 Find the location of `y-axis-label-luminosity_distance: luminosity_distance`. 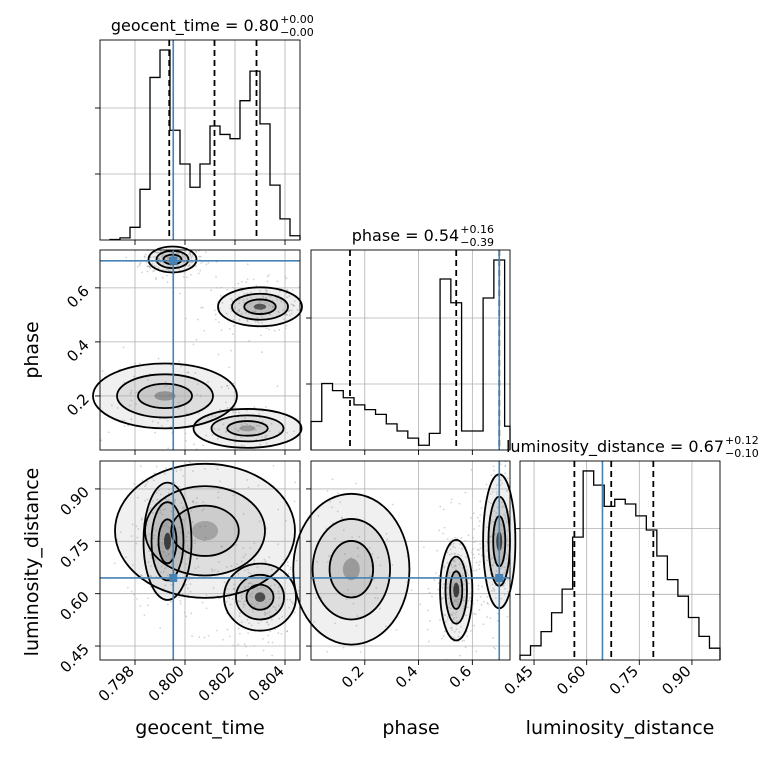

y-axis-label-luminosity_distance: luminosity_distance is located at coordinates (32, 562).